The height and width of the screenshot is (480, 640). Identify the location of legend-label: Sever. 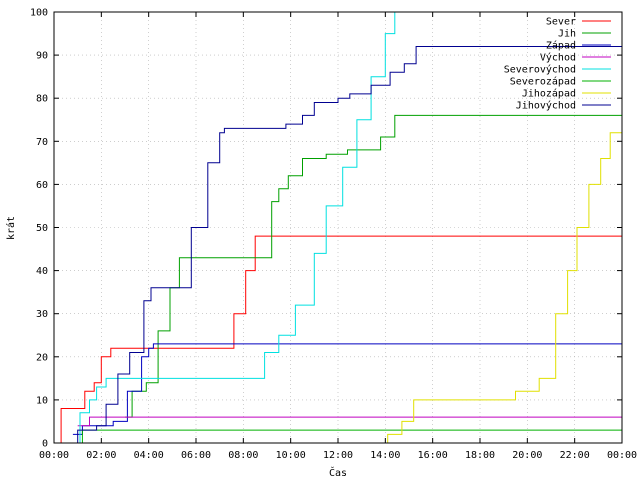
(561, 22).